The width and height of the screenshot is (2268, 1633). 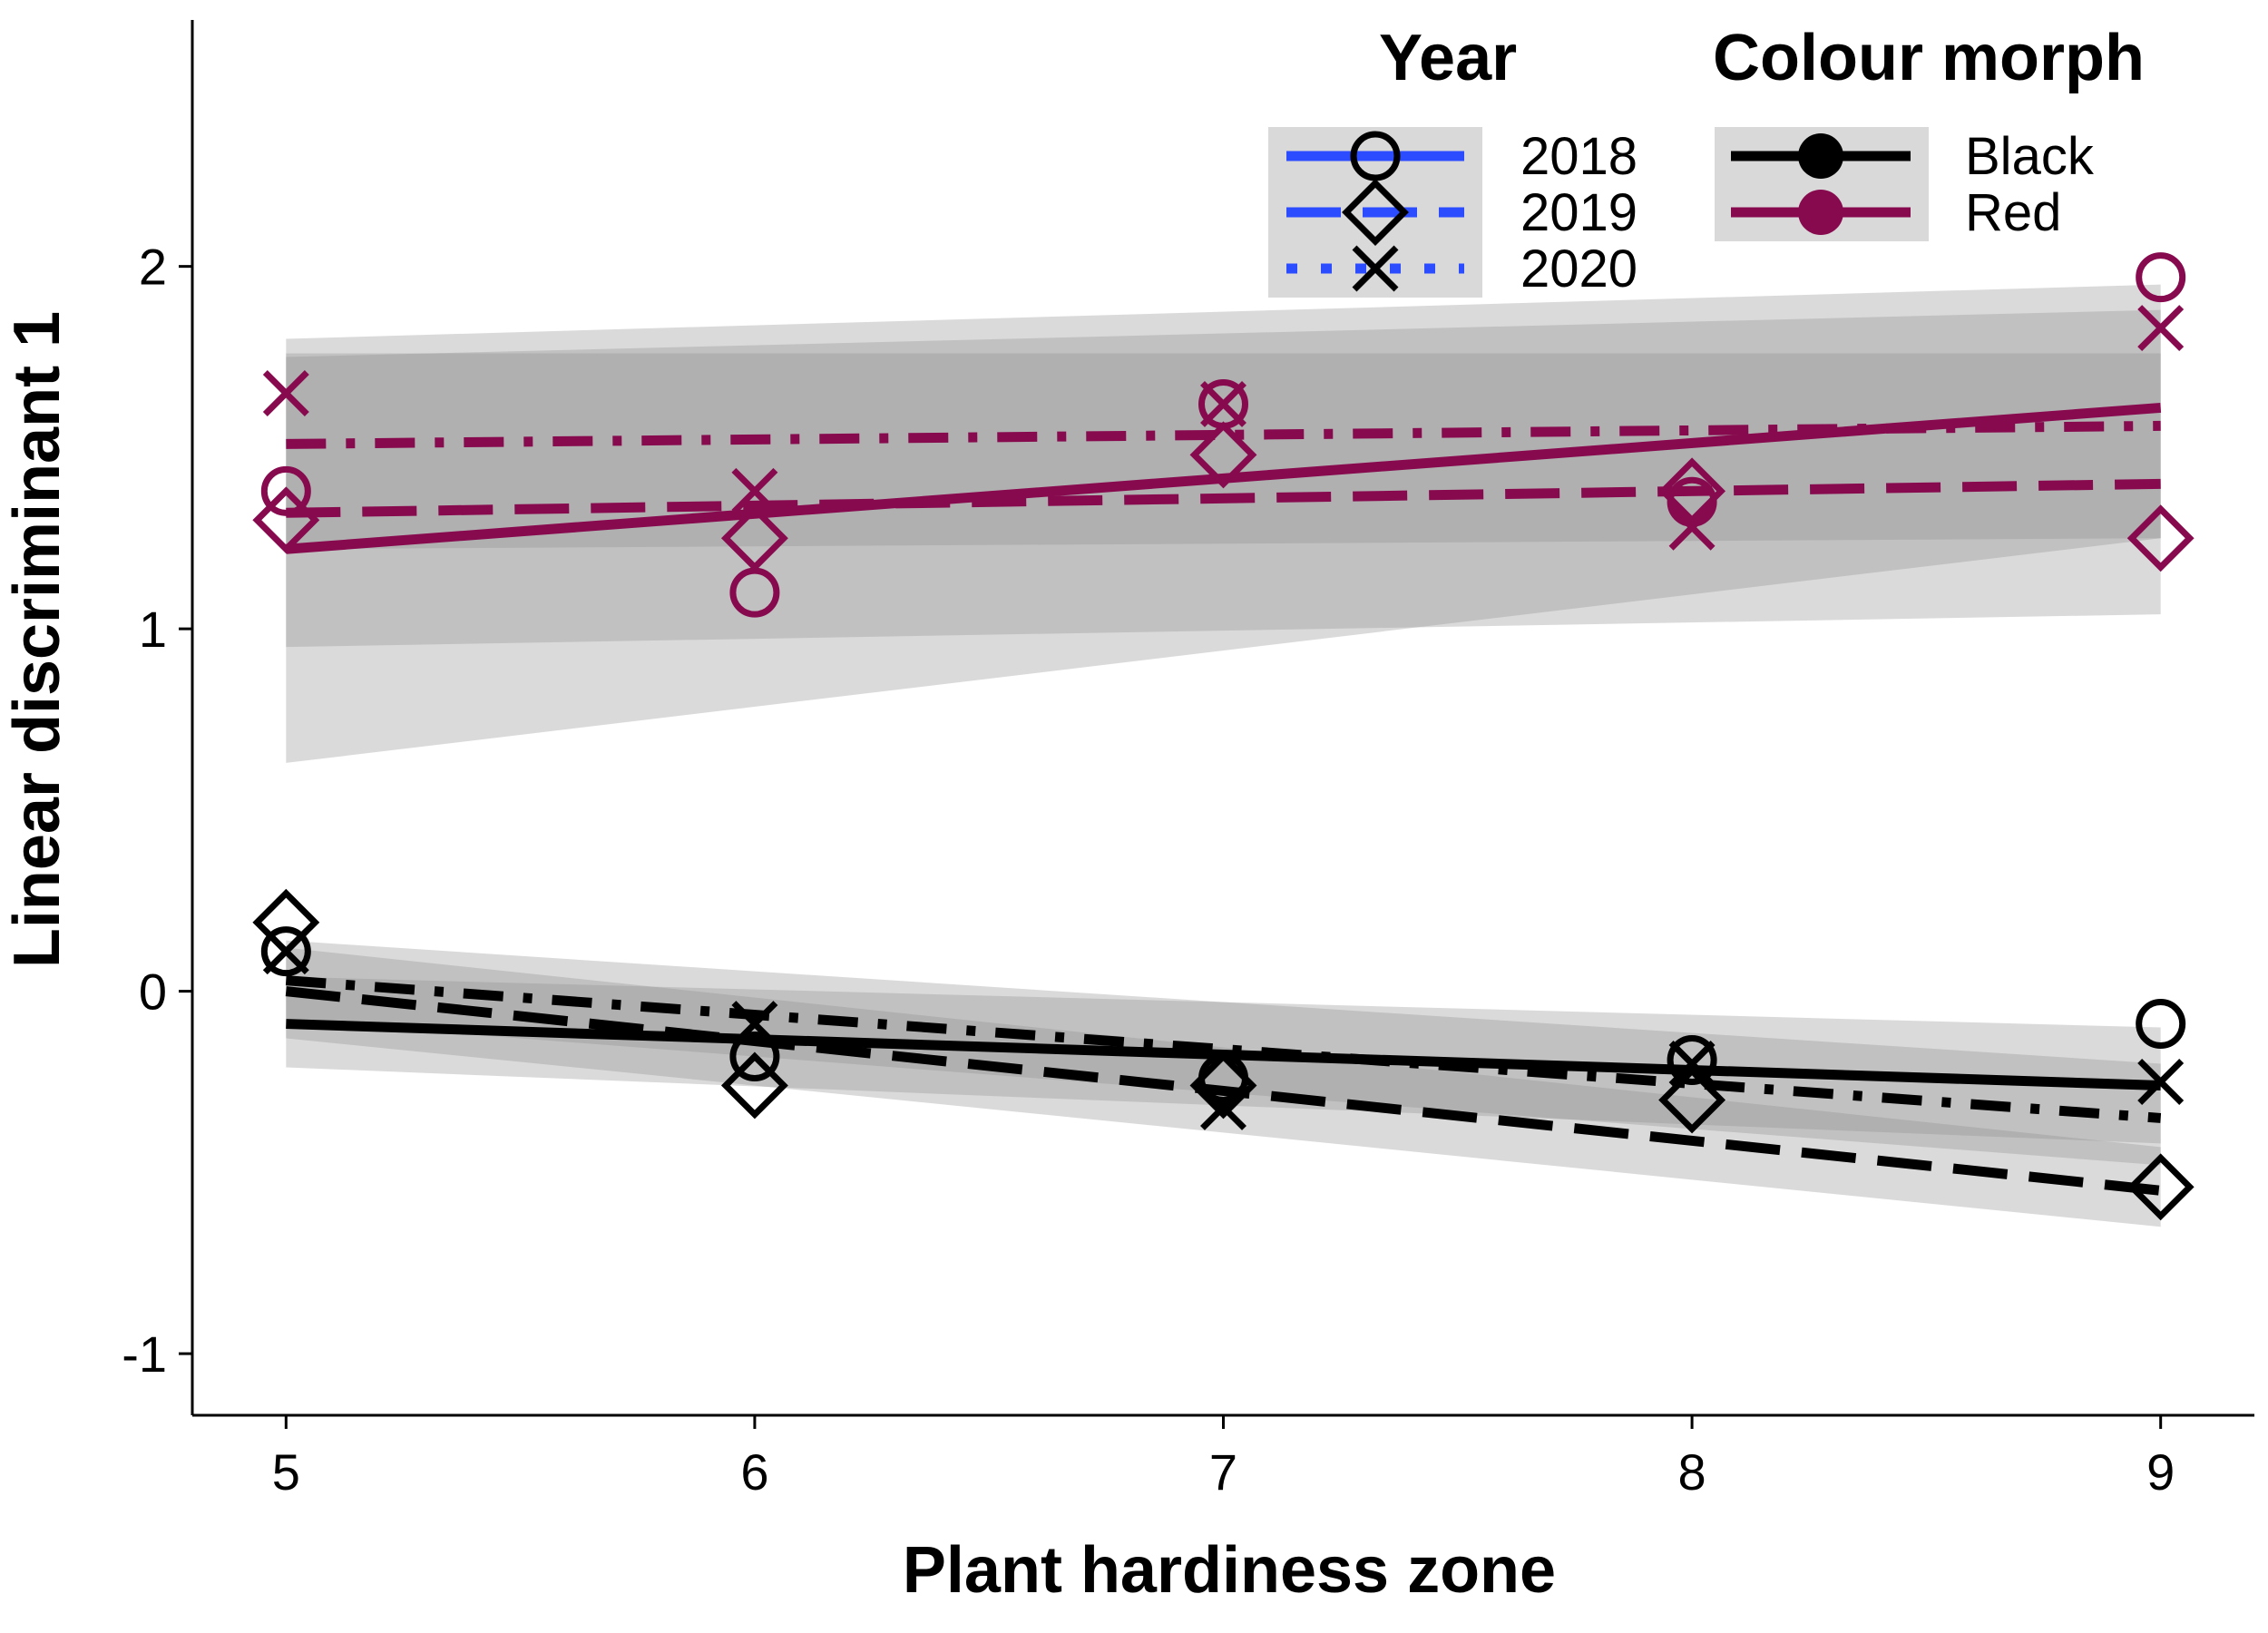 What do you see at coordinates (1821, 212) in the screenshot?
I see `legend-morph-dot-red` at bounding box center [1821, 212].